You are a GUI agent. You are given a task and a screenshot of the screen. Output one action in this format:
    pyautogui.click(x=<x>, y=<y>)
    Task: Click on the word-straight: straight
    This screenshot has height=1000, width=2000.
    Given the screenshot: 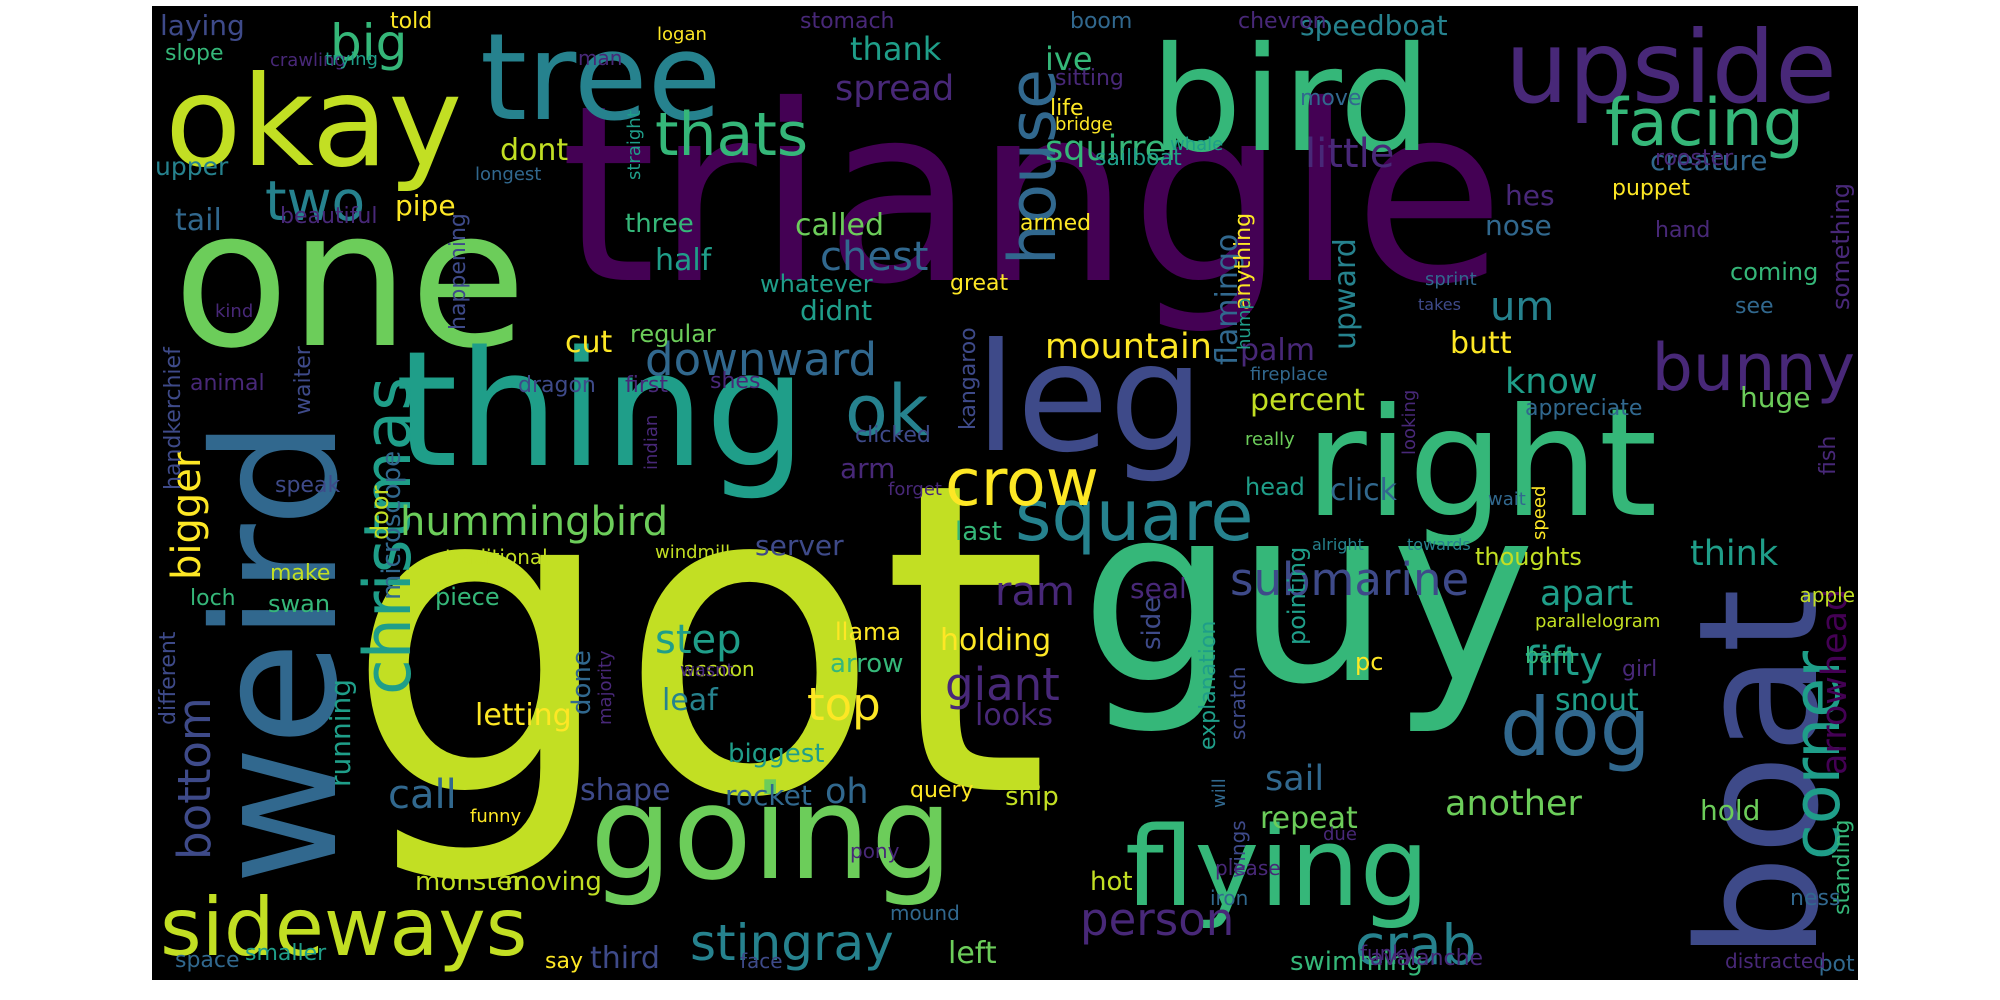 What is the action you would take?
    pyautogui.click(x=634, y=145)
    